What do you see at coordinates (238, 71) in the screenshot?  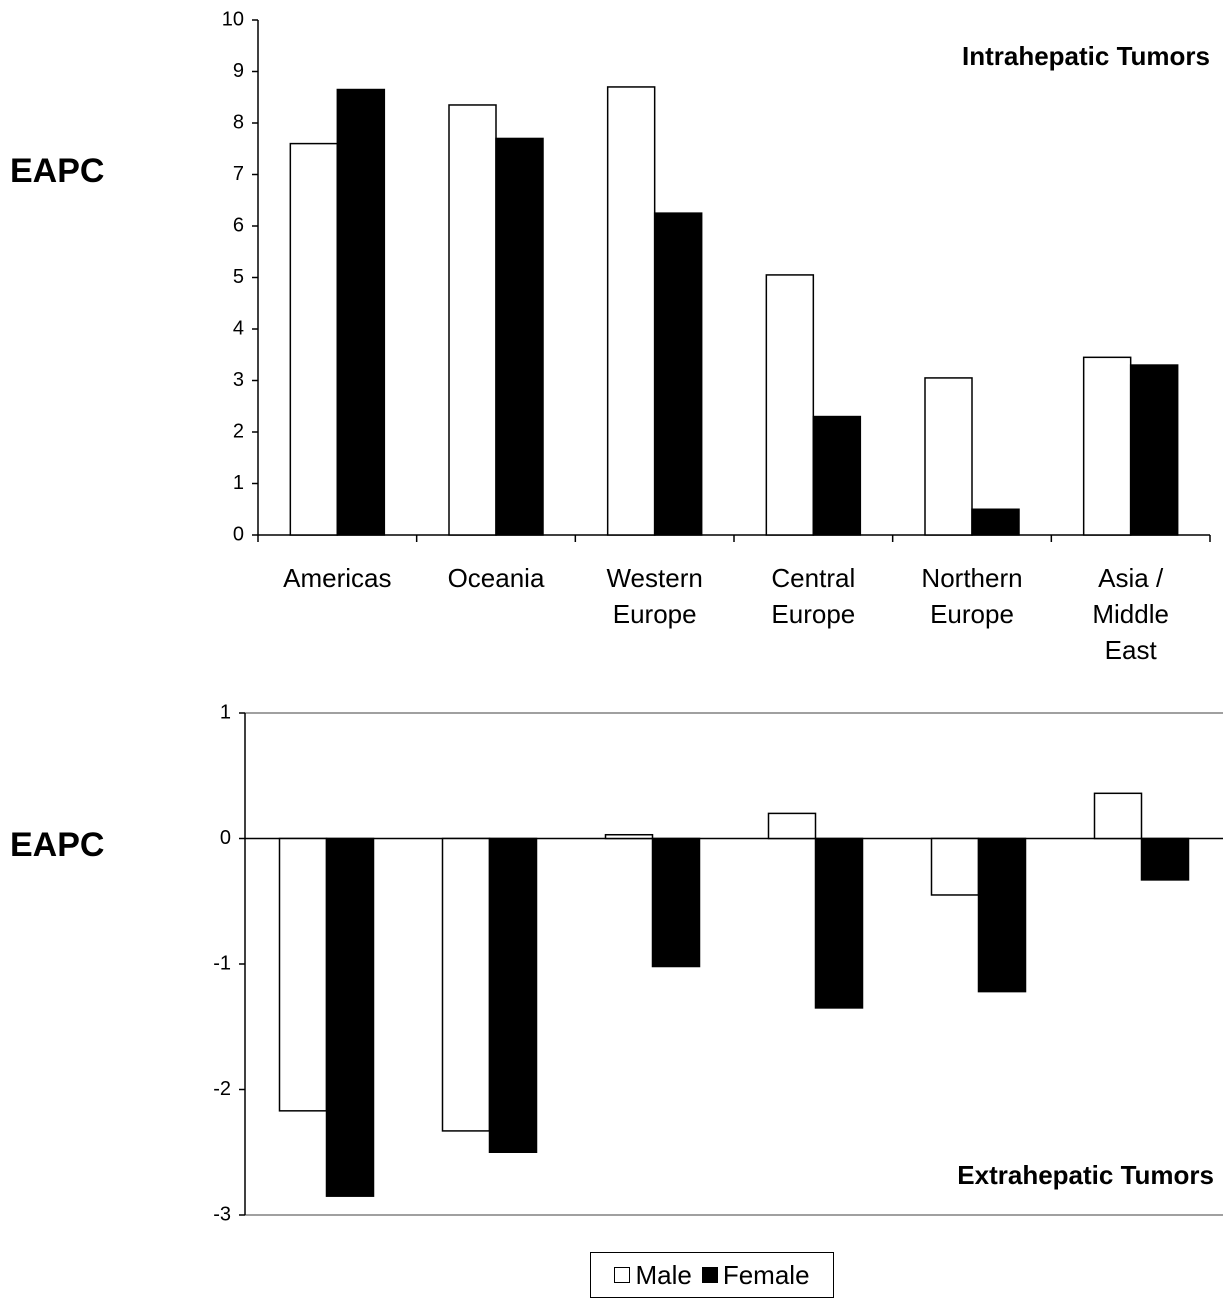 I see `chart1-ytick-label: 9` at bounding box center [238, 71].